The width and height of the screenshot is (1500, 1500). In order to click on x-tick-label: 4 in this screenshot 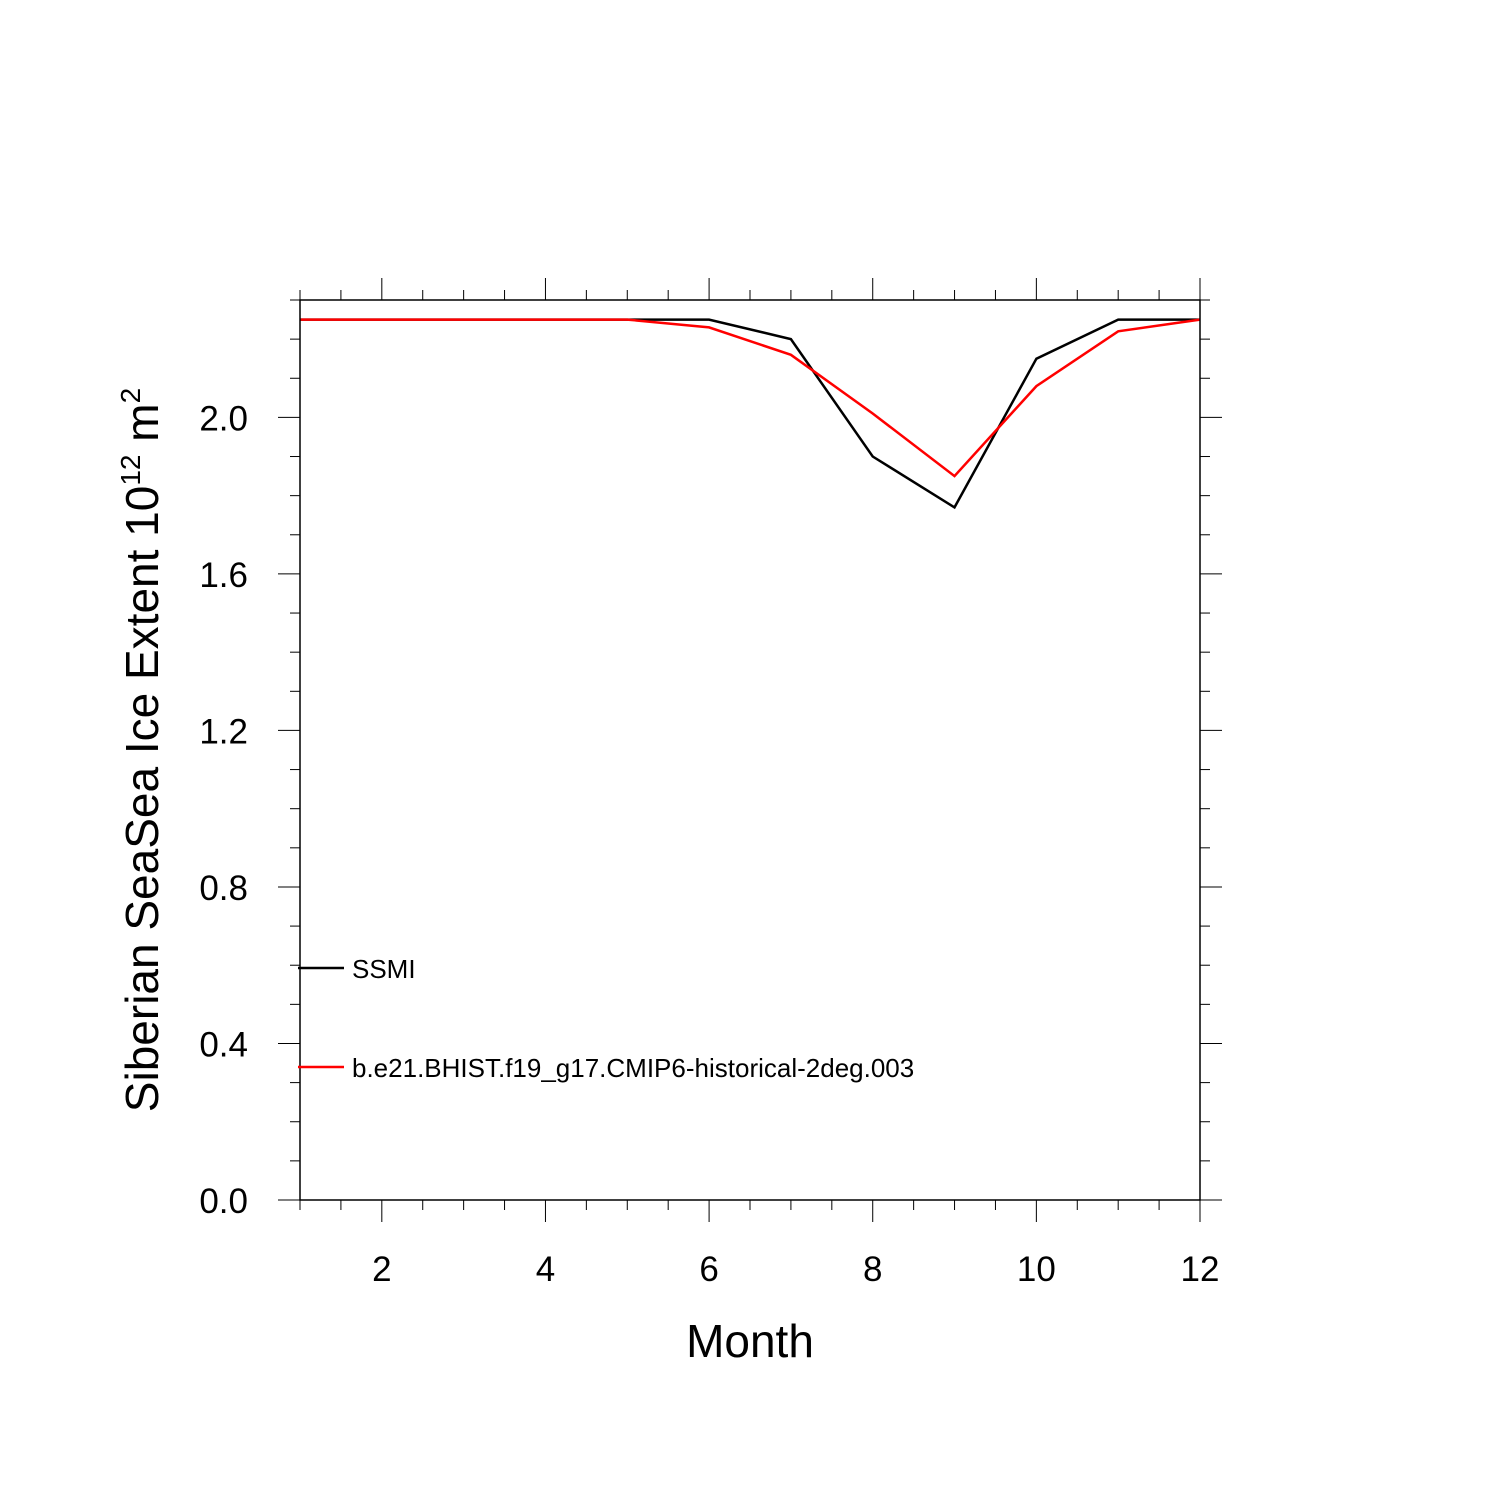, I will do `click(545, 1269)`.